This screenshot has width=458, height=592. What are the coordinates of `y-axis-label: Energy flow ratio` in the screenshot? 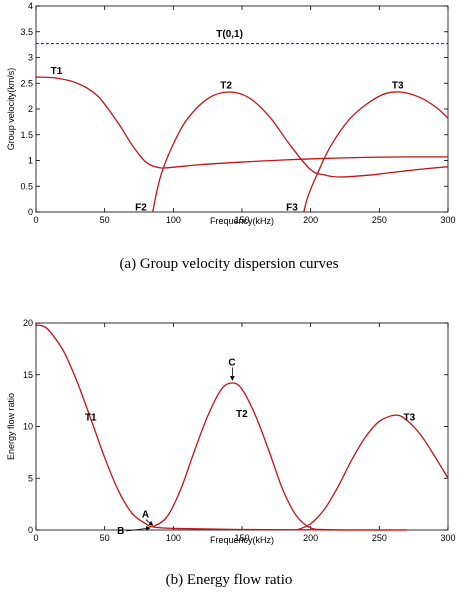 It's located at (11, 426).